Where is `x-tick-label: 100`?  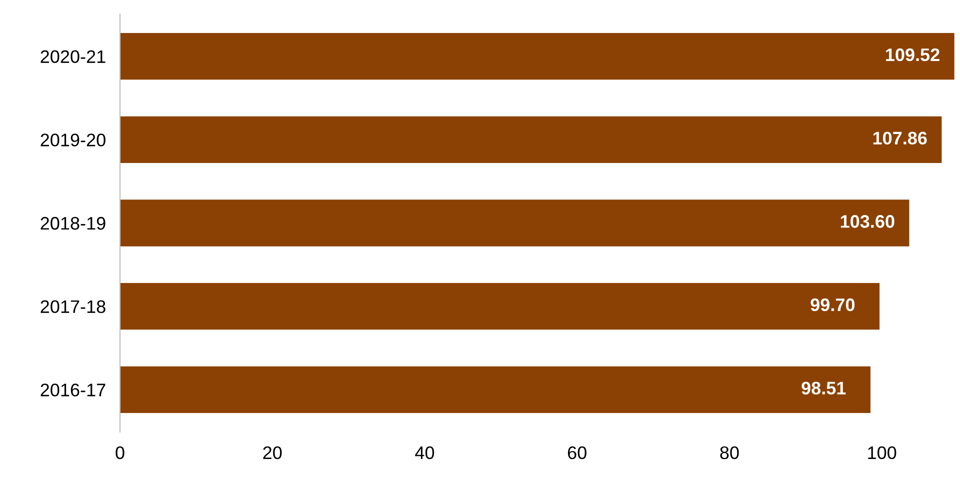
x-tick-label: 100 is located at coordinates (882, 453).